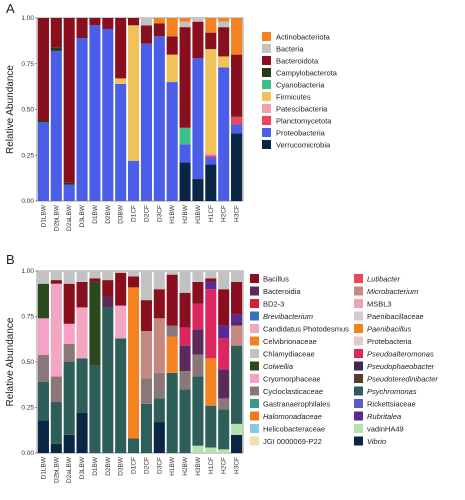 Image resolution: width=465 pixels, height=500 pixels. I want to click on legend-swatch-rubritalea, so click(358, 416).